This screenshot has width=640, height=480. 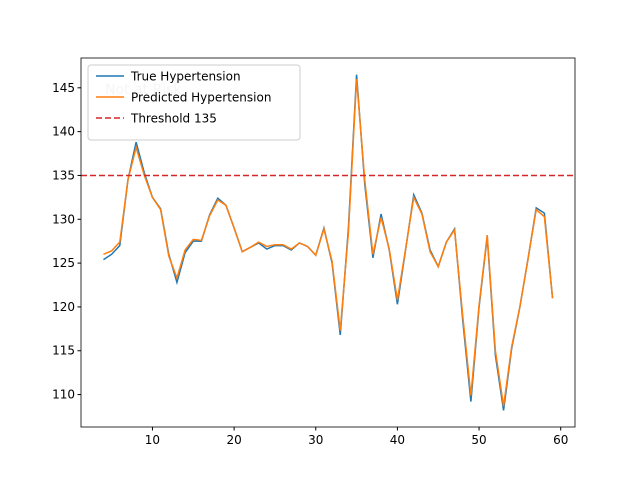 I want to click on legend-box, so click(x=194, y=102).